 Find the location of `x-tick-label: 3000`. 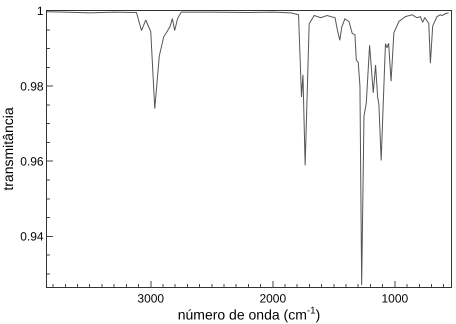

x-tick-label: 3000 is located at coordinates (150, 298).